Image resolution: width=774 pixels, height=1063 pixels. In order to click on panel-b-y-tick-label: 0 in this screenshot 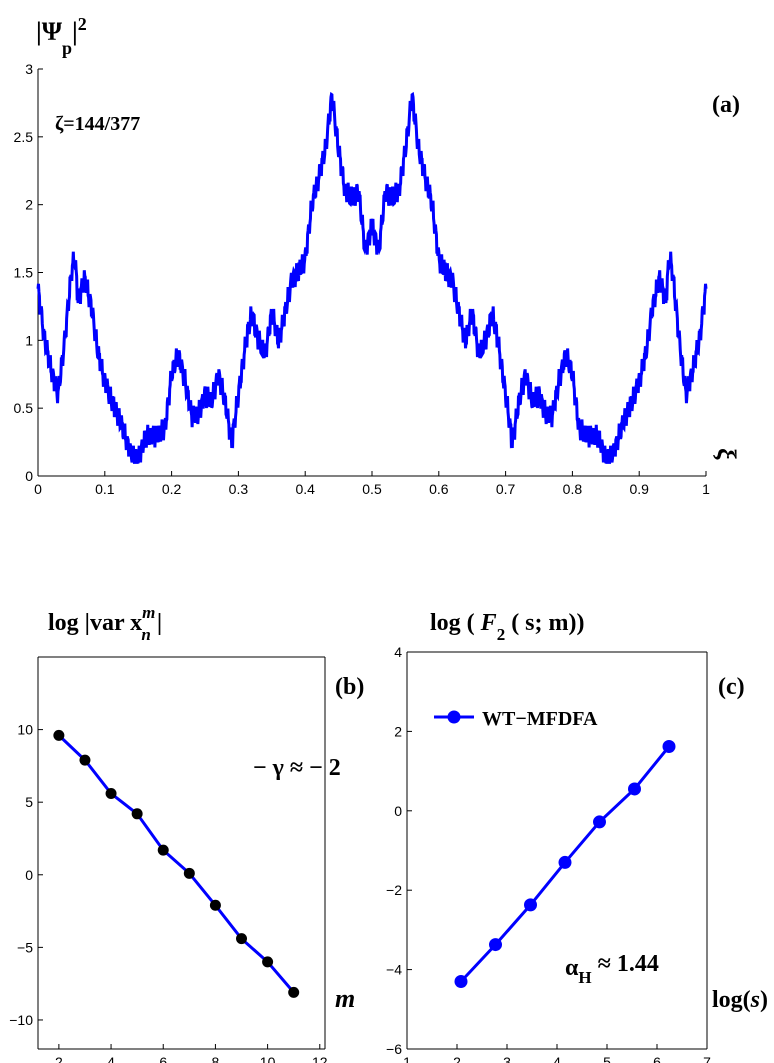, I will do `click(29, 875)`.